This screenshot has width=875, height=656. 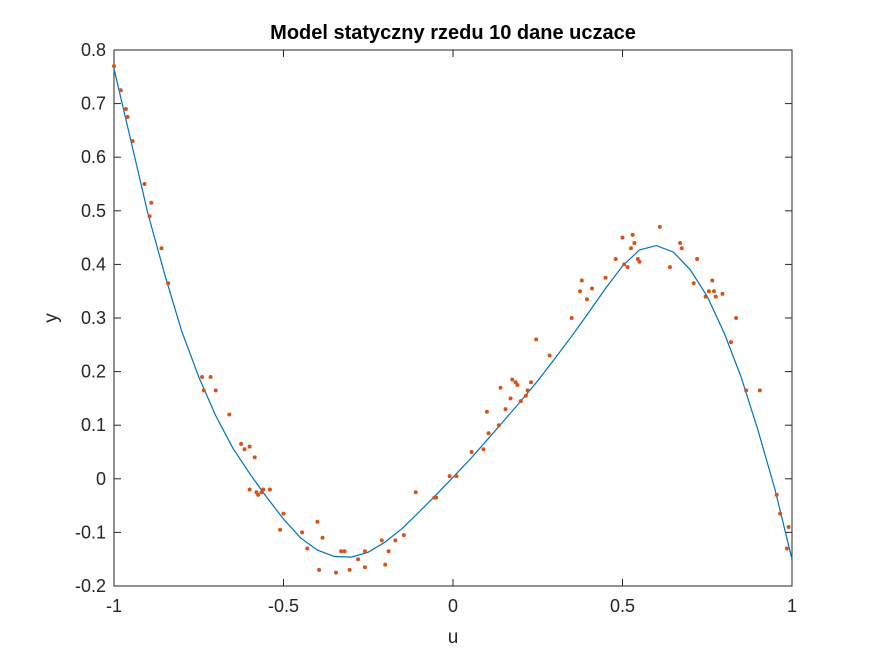 What do you see at coordinates (93, 104) in the screenshot?
I see `y-tick-label: 0.7` at bounding box center [93, 104].